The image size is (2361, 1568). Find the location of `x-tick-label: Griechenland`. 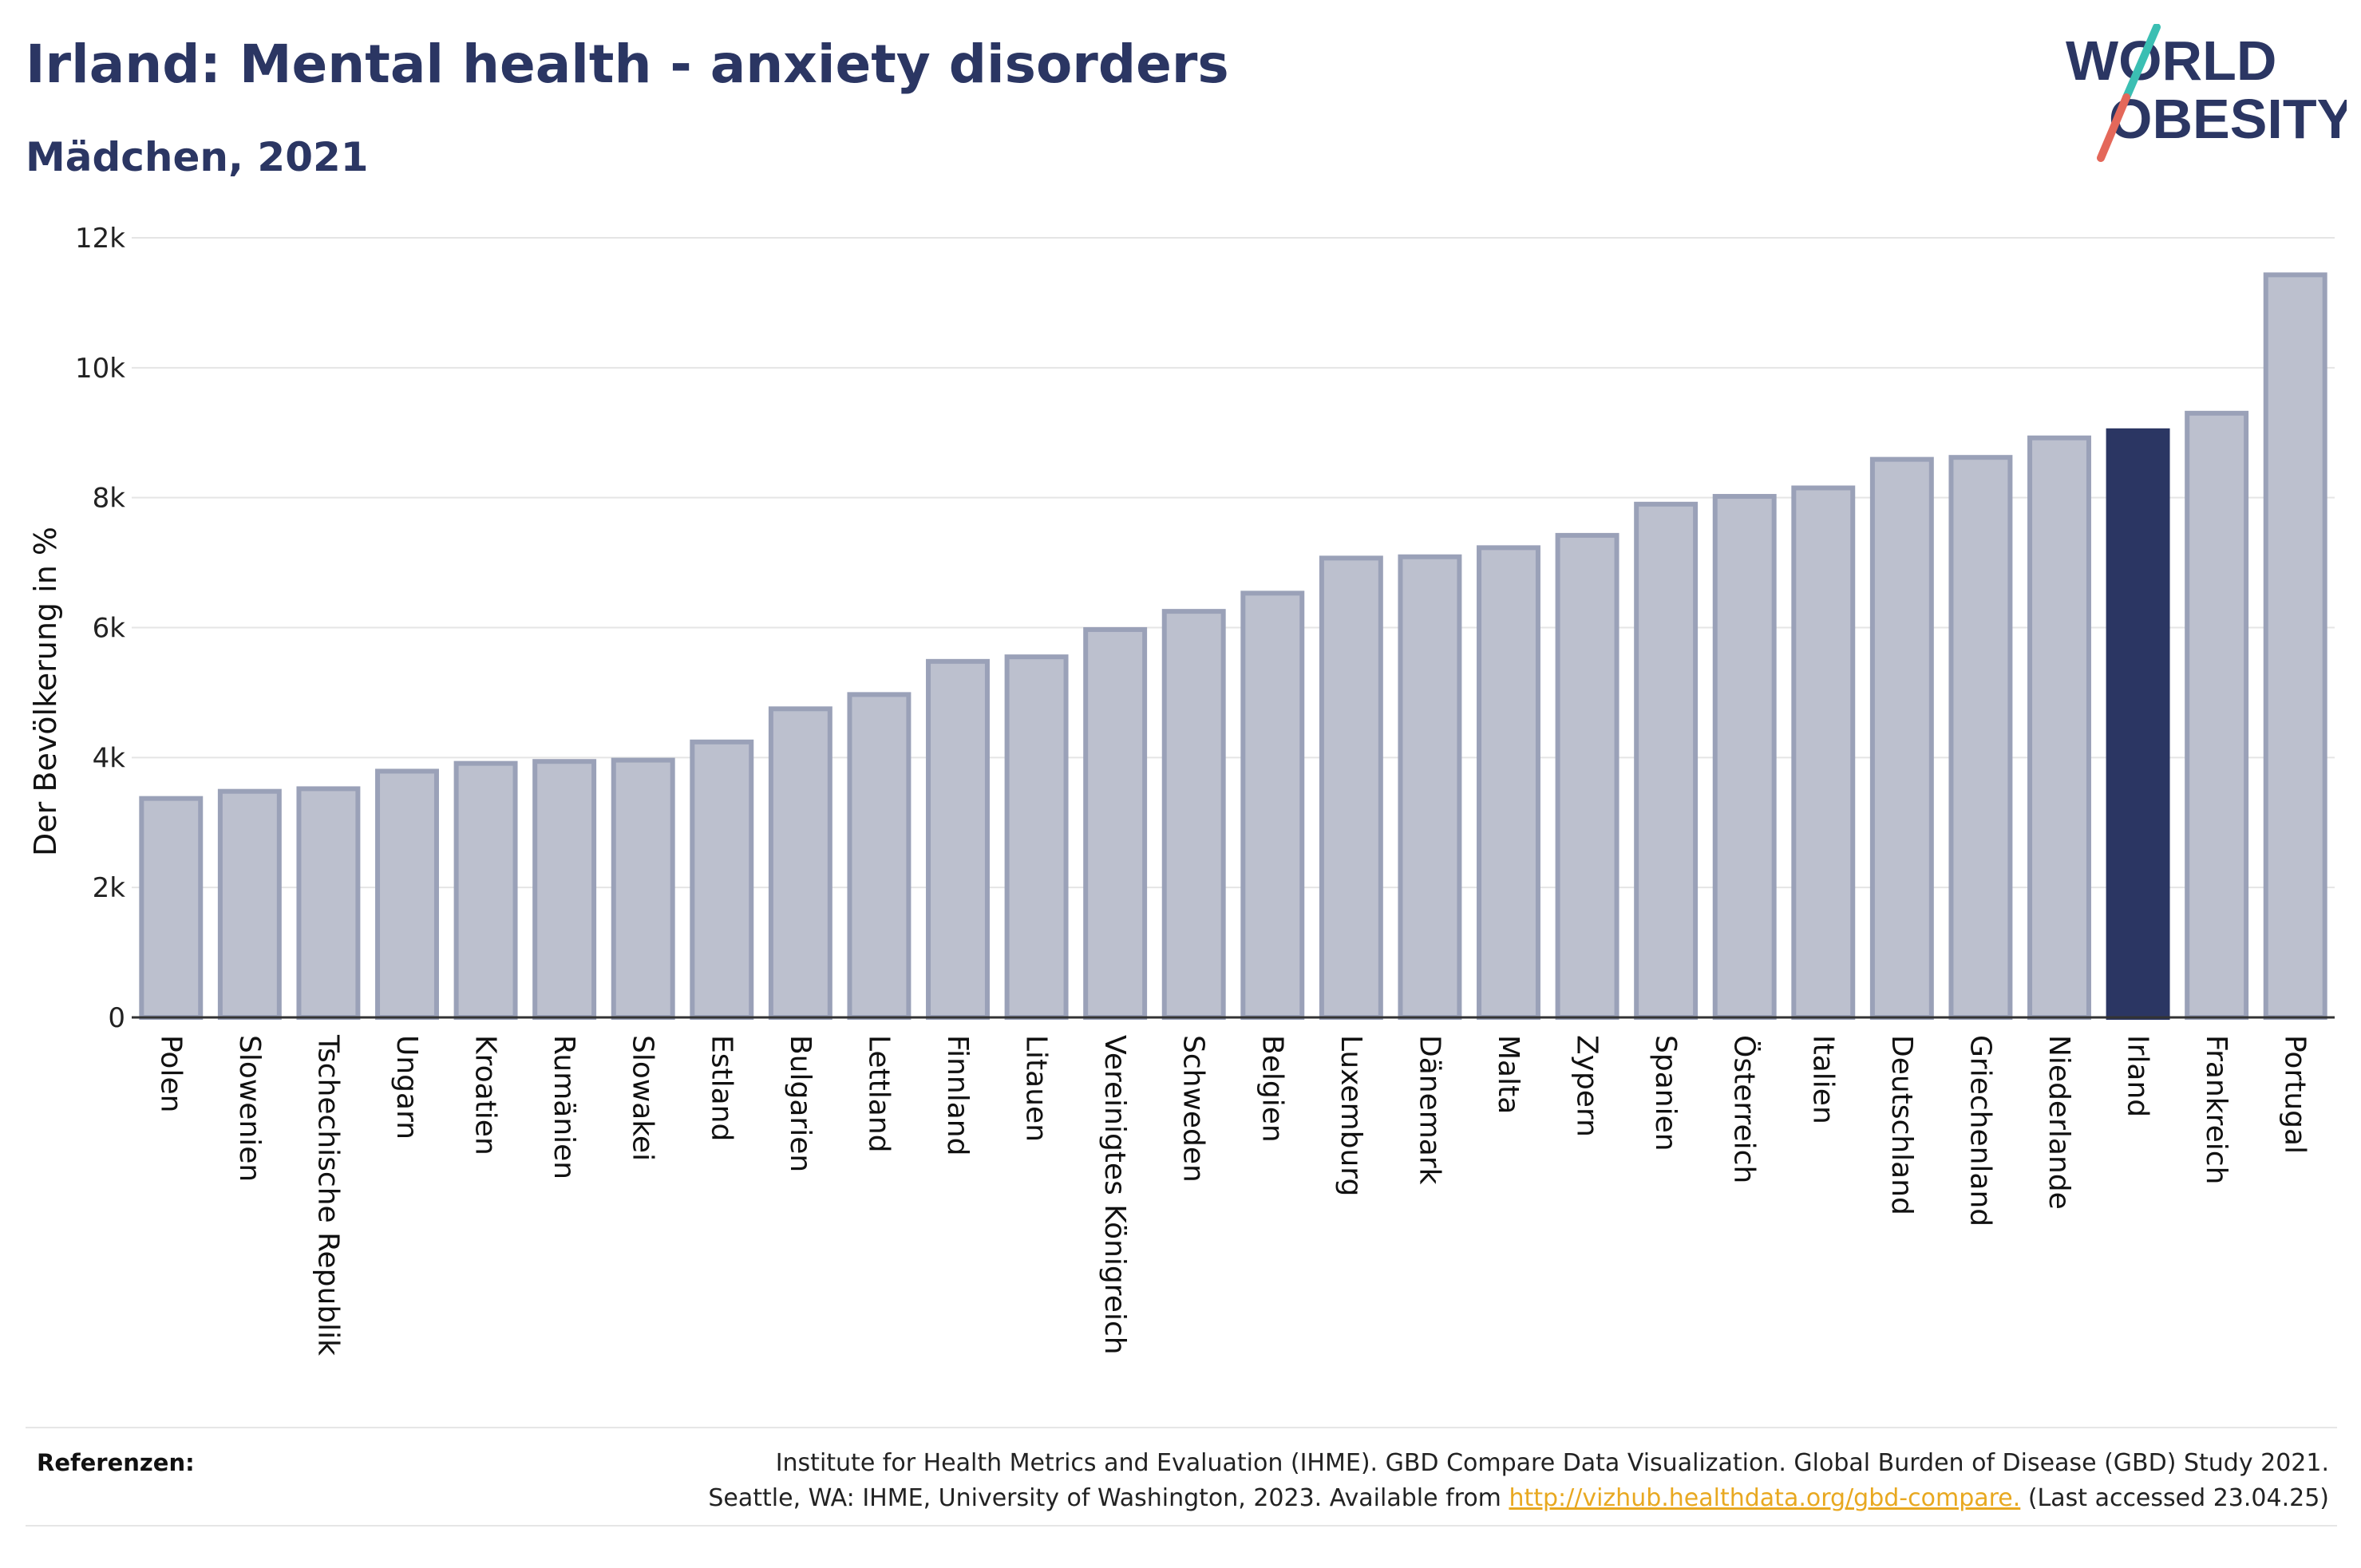

x-tick-label: Griechenland is located at coordinates (1980, 1130).